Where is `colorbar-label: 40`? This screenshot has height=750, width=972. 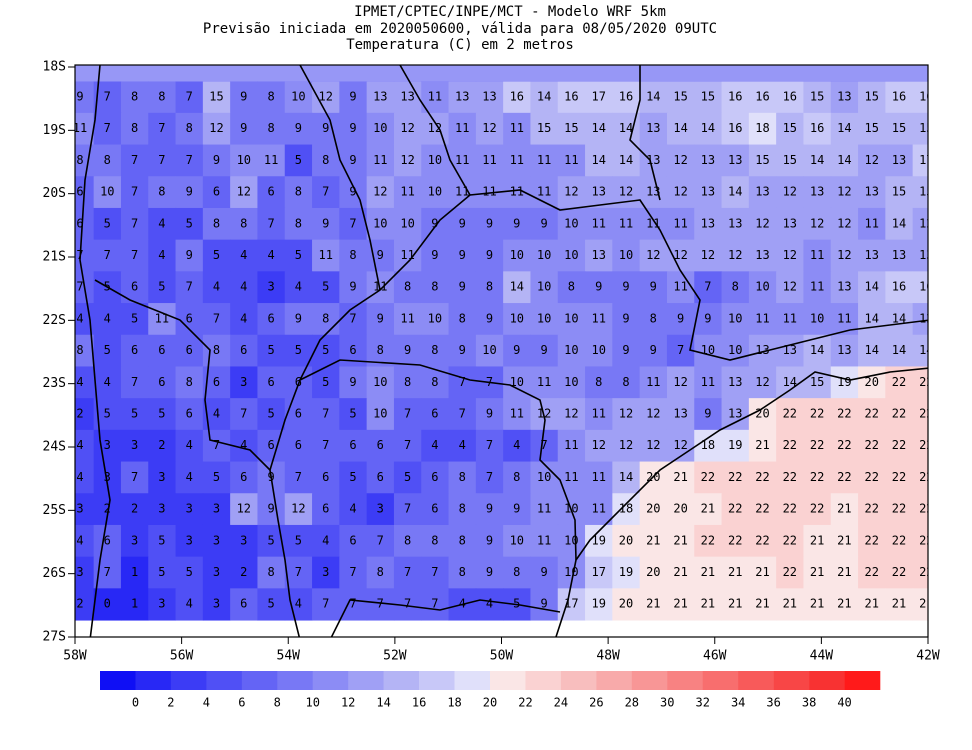
colorbar-label: 40 is located at coordinates (844, 703).